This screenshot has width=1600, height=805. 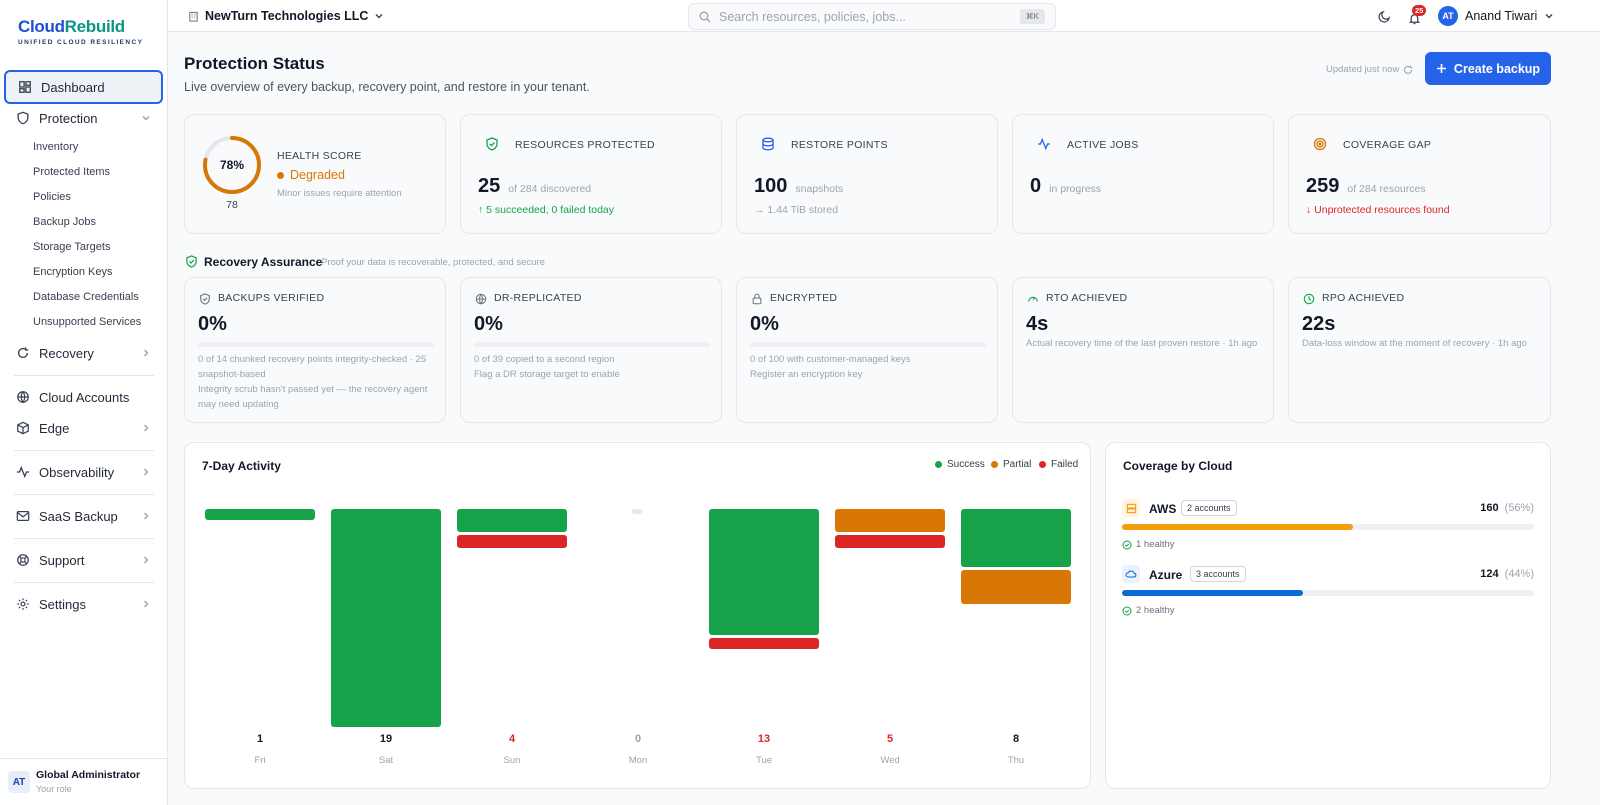 I want to click on legend-partial: Partial, so click(x=1011, y=464).